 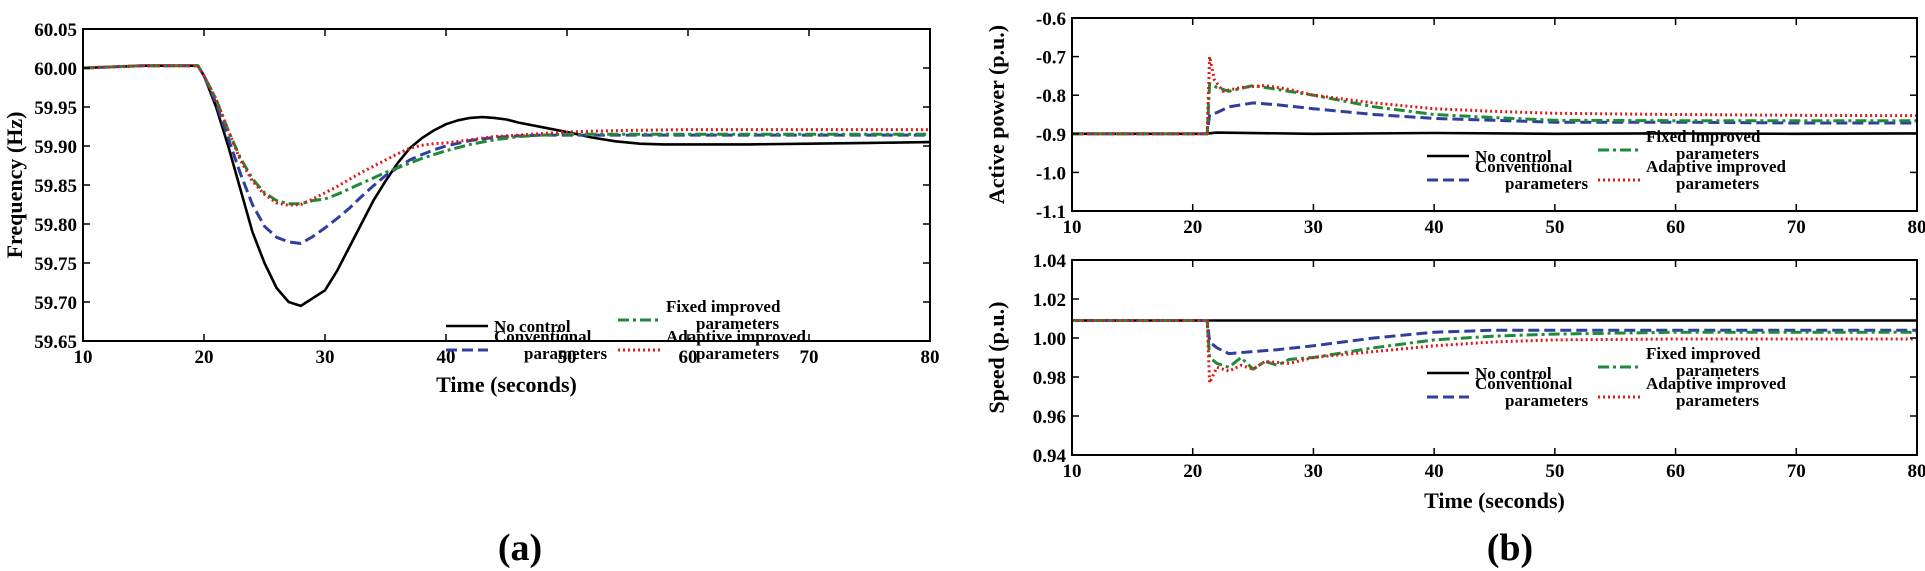 I want to click on power-y-axis-title: Active power (p.u.), so click(x=996, y=114).